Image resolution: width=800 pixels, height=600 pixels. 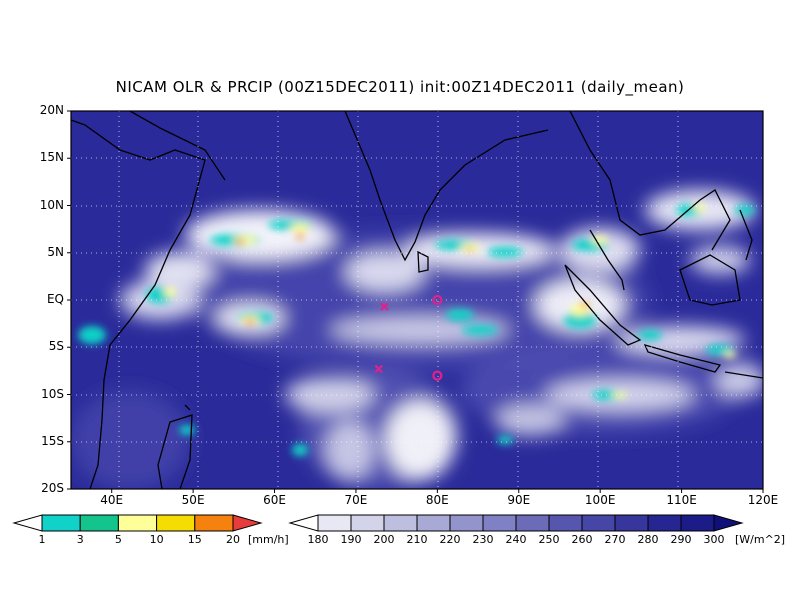 I want to click on madagascar, so click(x=175, y=451).